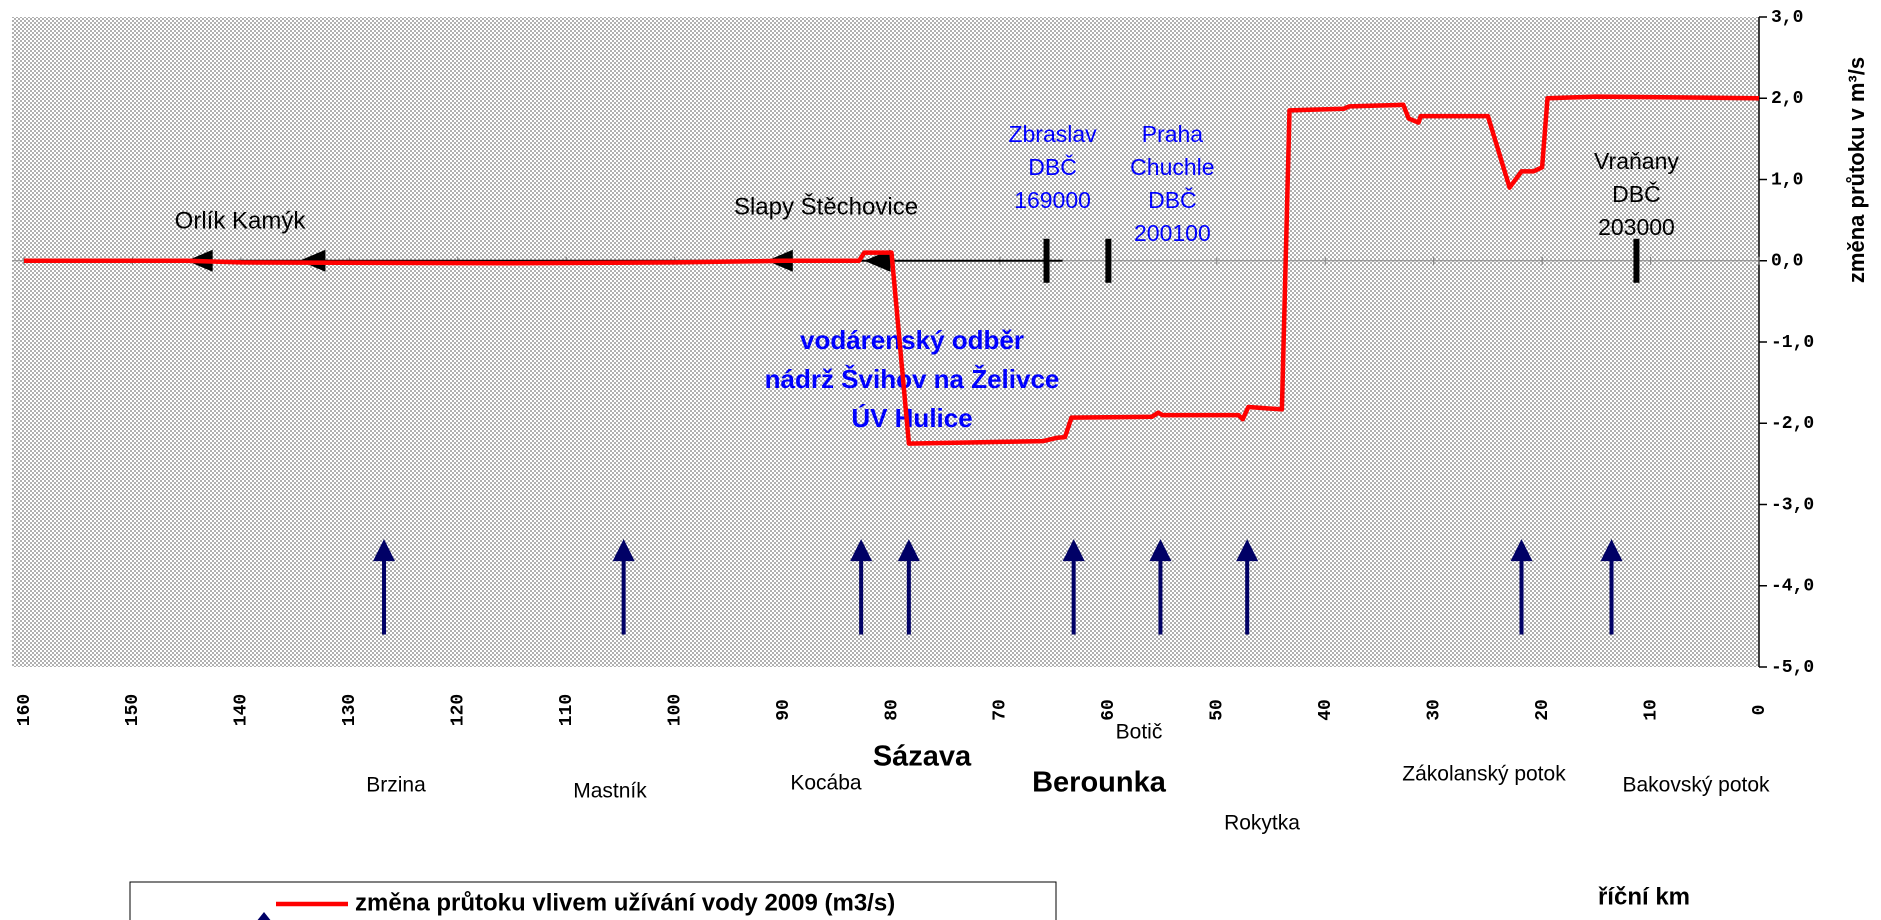  I want to click on x-tick-label: 80, so click(892, 710).